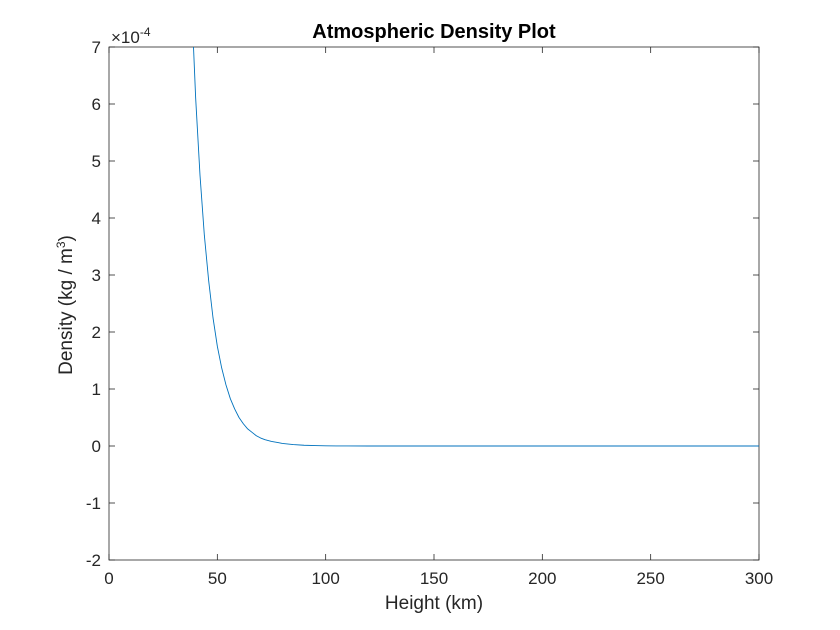  I want to click on x-tick-label: 200, so click(542, 578).